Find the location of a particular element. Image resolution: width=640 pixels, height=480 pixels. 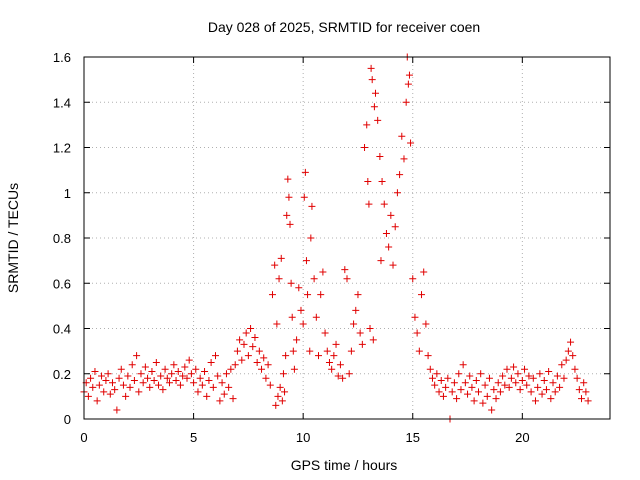

x-axis-label: GPS time / hours is located at coordinates (344, 465).